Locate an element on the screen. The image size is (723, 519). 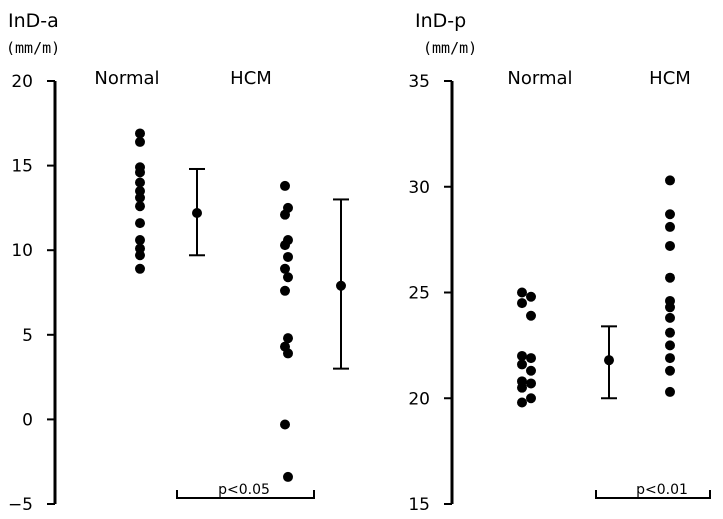
y-tick-label: 35 is located at coordinates (419, 82).